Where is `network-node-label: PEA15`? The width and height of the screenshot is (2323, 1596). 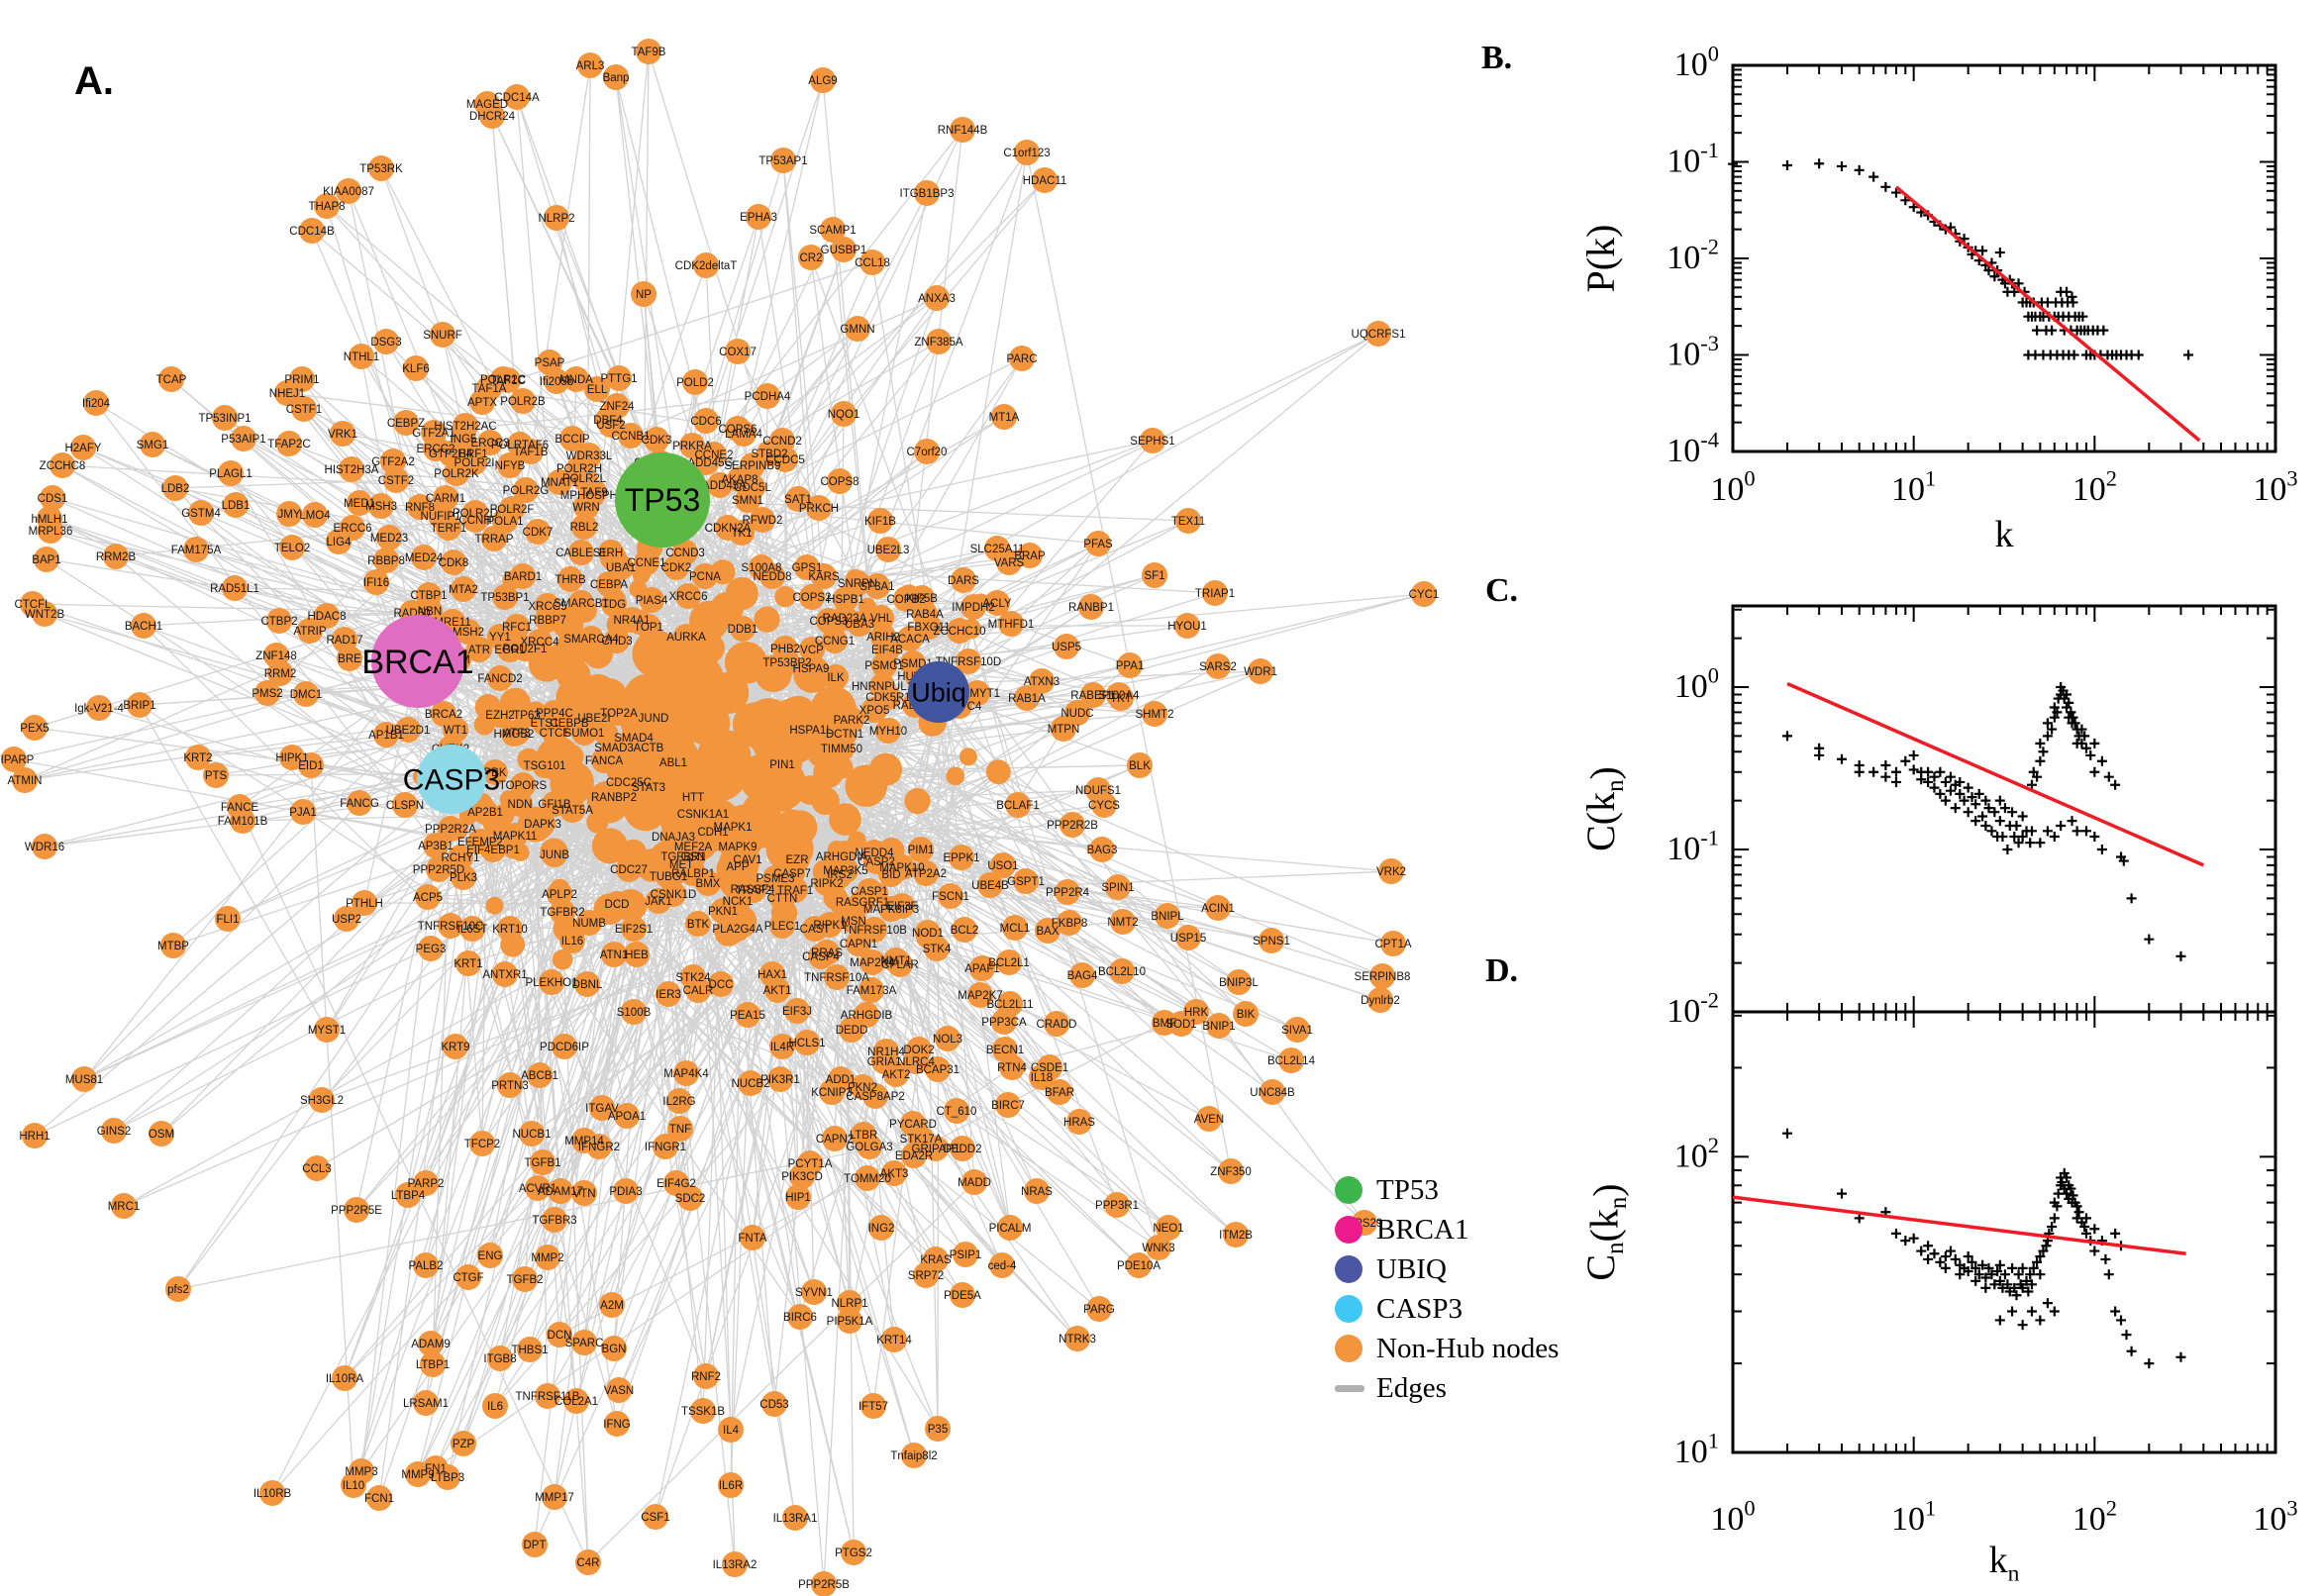
network-node-label: PEA15 is located at coordinates (748, 1016).